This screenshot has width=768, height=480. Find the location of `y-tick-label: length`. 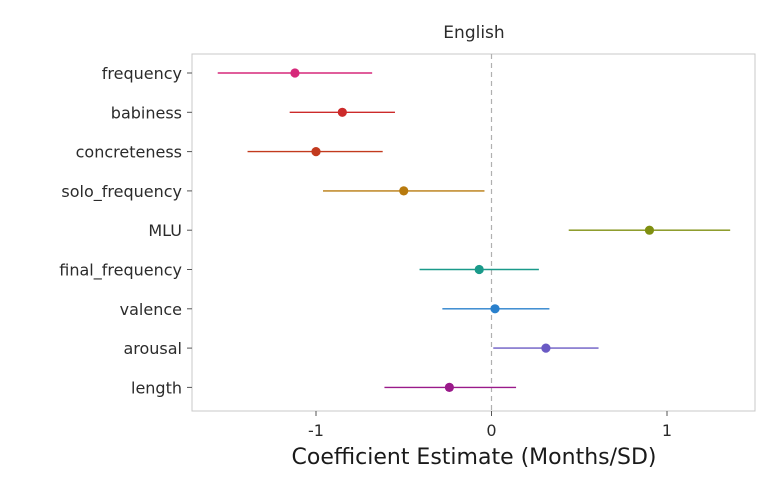

y-tick-label: length is located at coordinates (156, 387).